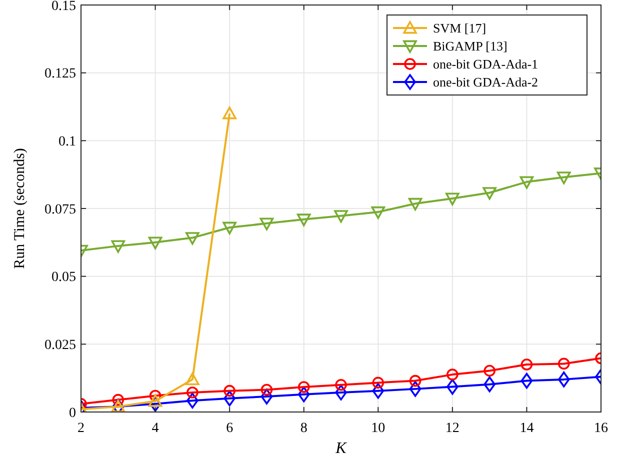 This screenshot has width=623, height=463. I want to click on x-axis-title: K, so click(341, 448).